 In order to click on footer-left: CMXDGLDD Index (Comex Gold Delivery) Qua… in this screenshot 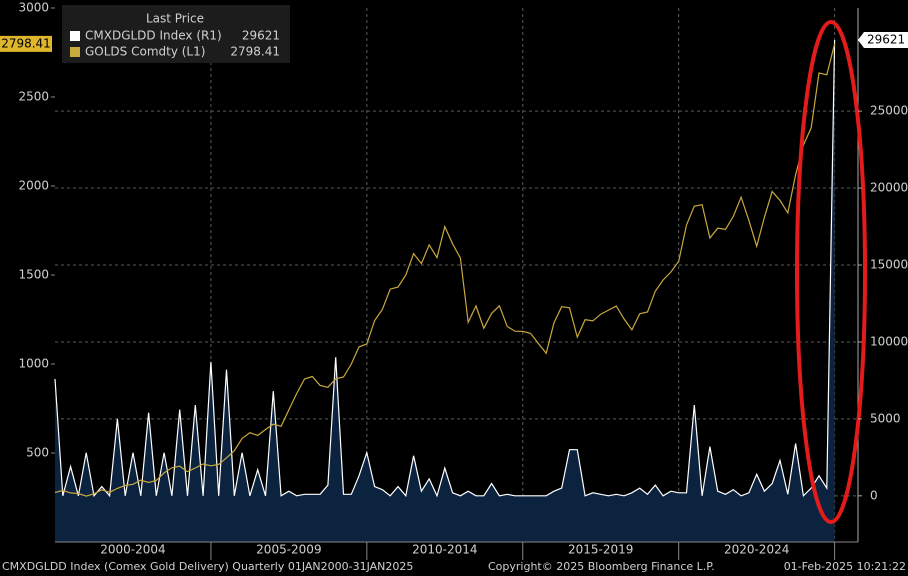, I will do `click(207, 566)`.